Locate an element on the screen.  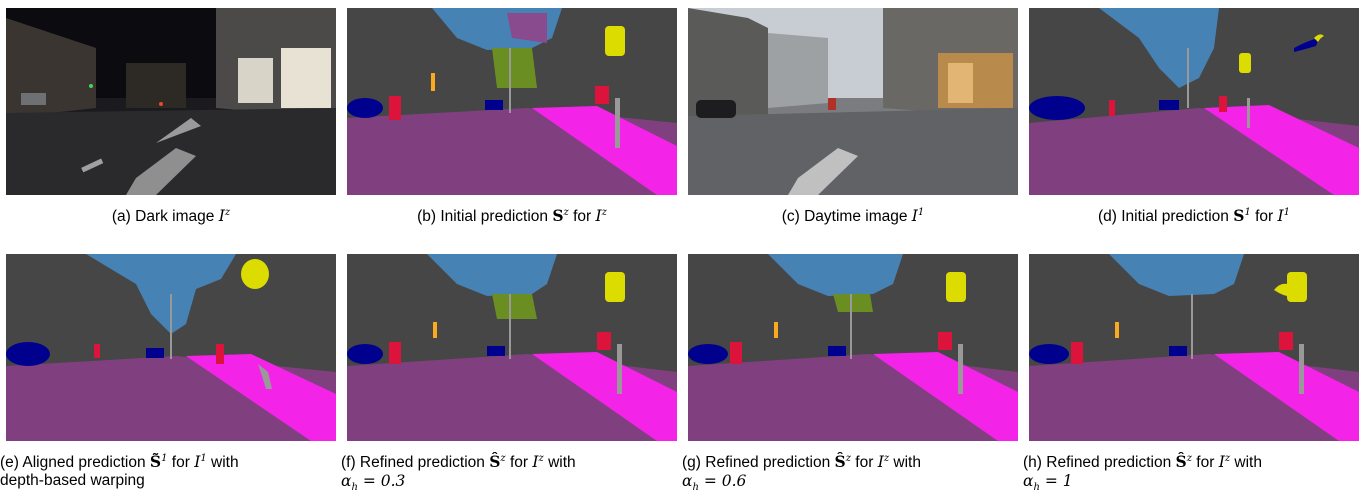
caption-a: (a) Dark image Iz is located at coordinates (171, 216).